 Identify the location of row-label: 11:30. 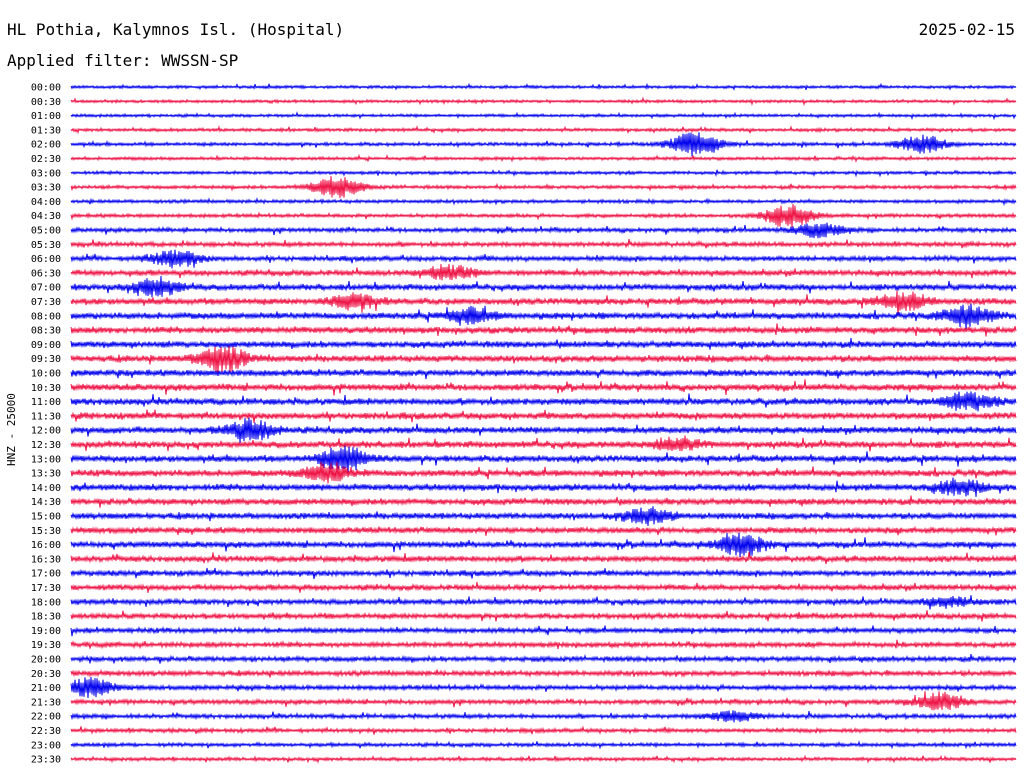
(46, 416).